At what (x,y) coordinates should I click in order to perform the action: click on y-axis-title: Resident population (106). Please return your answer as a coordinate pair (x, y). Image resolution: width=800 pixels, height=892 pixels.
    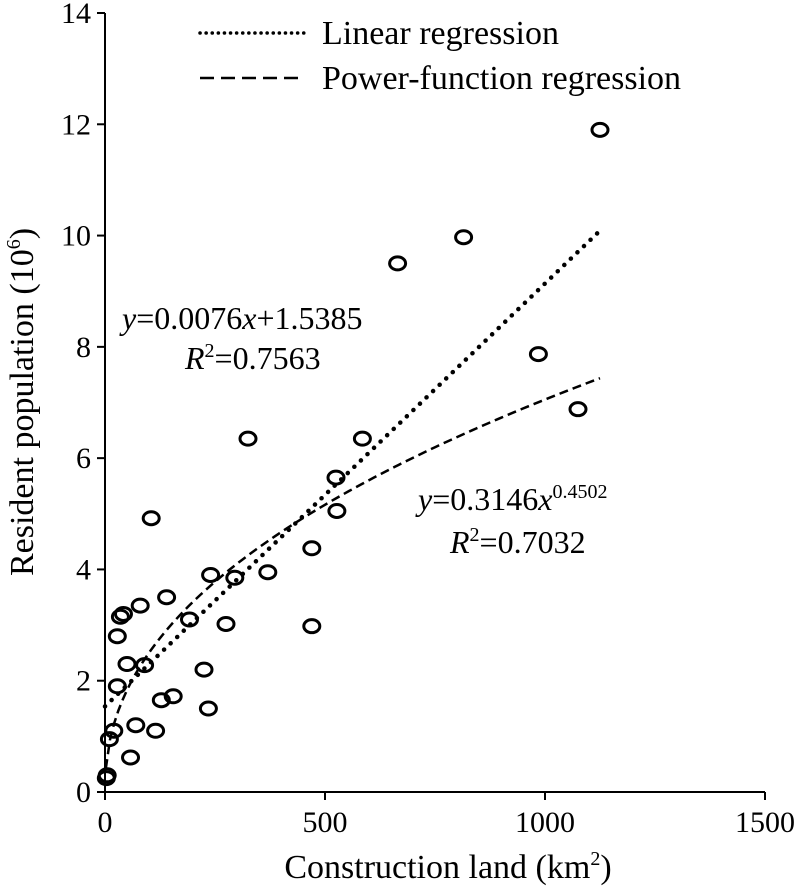
    Looking at the image, I should click on (22, 402).